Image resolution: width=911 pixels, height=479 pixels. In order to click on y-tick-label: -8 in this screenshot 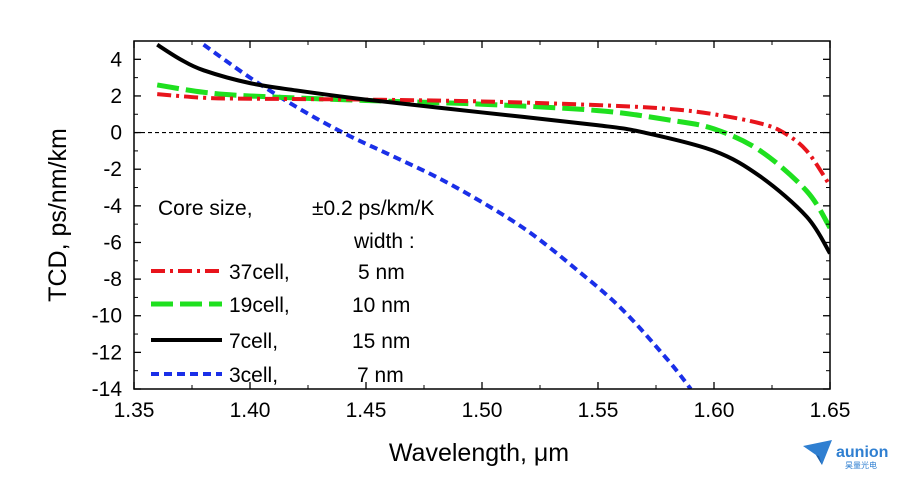, I will do `click(112, 279)`.